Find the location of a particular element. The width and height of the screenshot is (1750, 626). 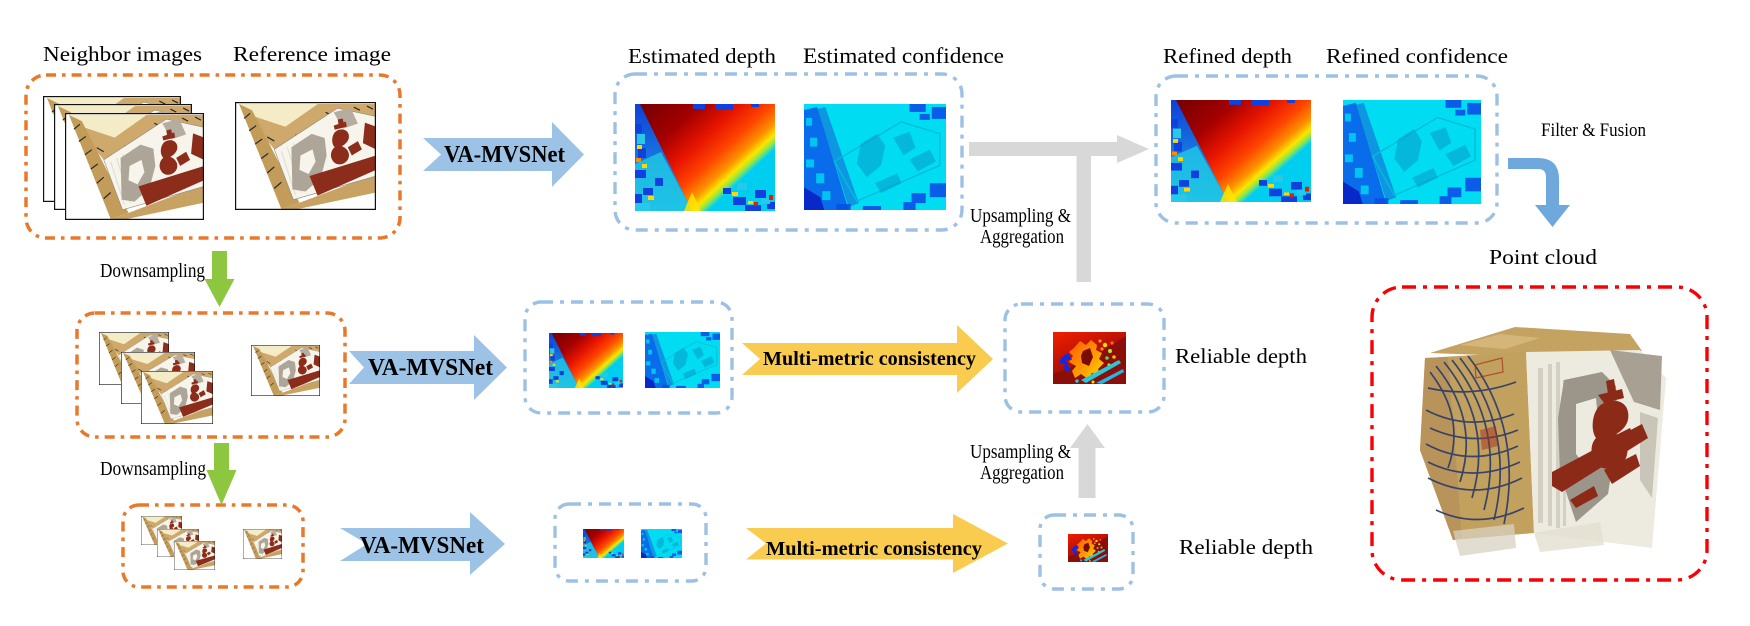

svg-text: Estimated confidence is located at coordinates (903, 55).